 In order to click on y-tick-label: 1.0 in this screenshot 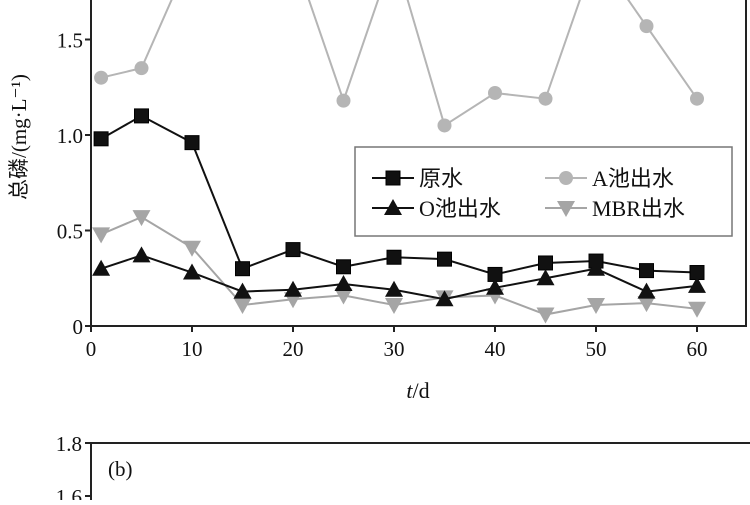, I will do `click(70, 136)`.